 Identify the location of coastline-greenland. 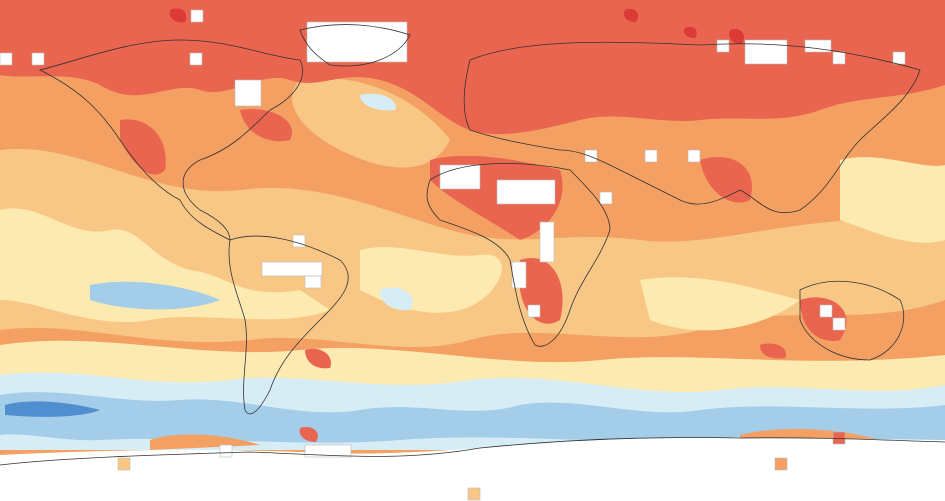
(355, 45).